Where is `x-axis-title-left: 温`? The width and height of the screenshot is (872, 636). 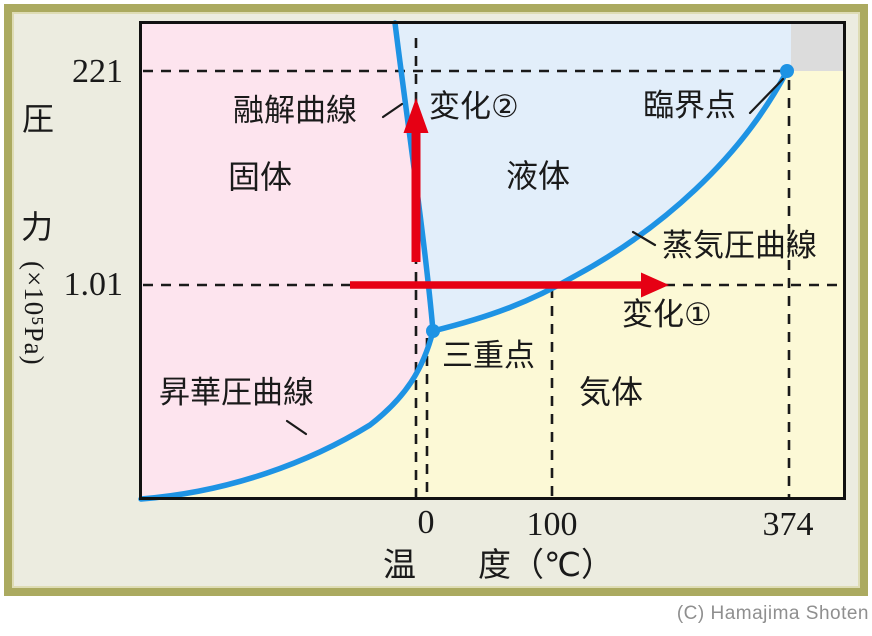 x-axis-title-left: 温 is located at coordinates (399, 564).